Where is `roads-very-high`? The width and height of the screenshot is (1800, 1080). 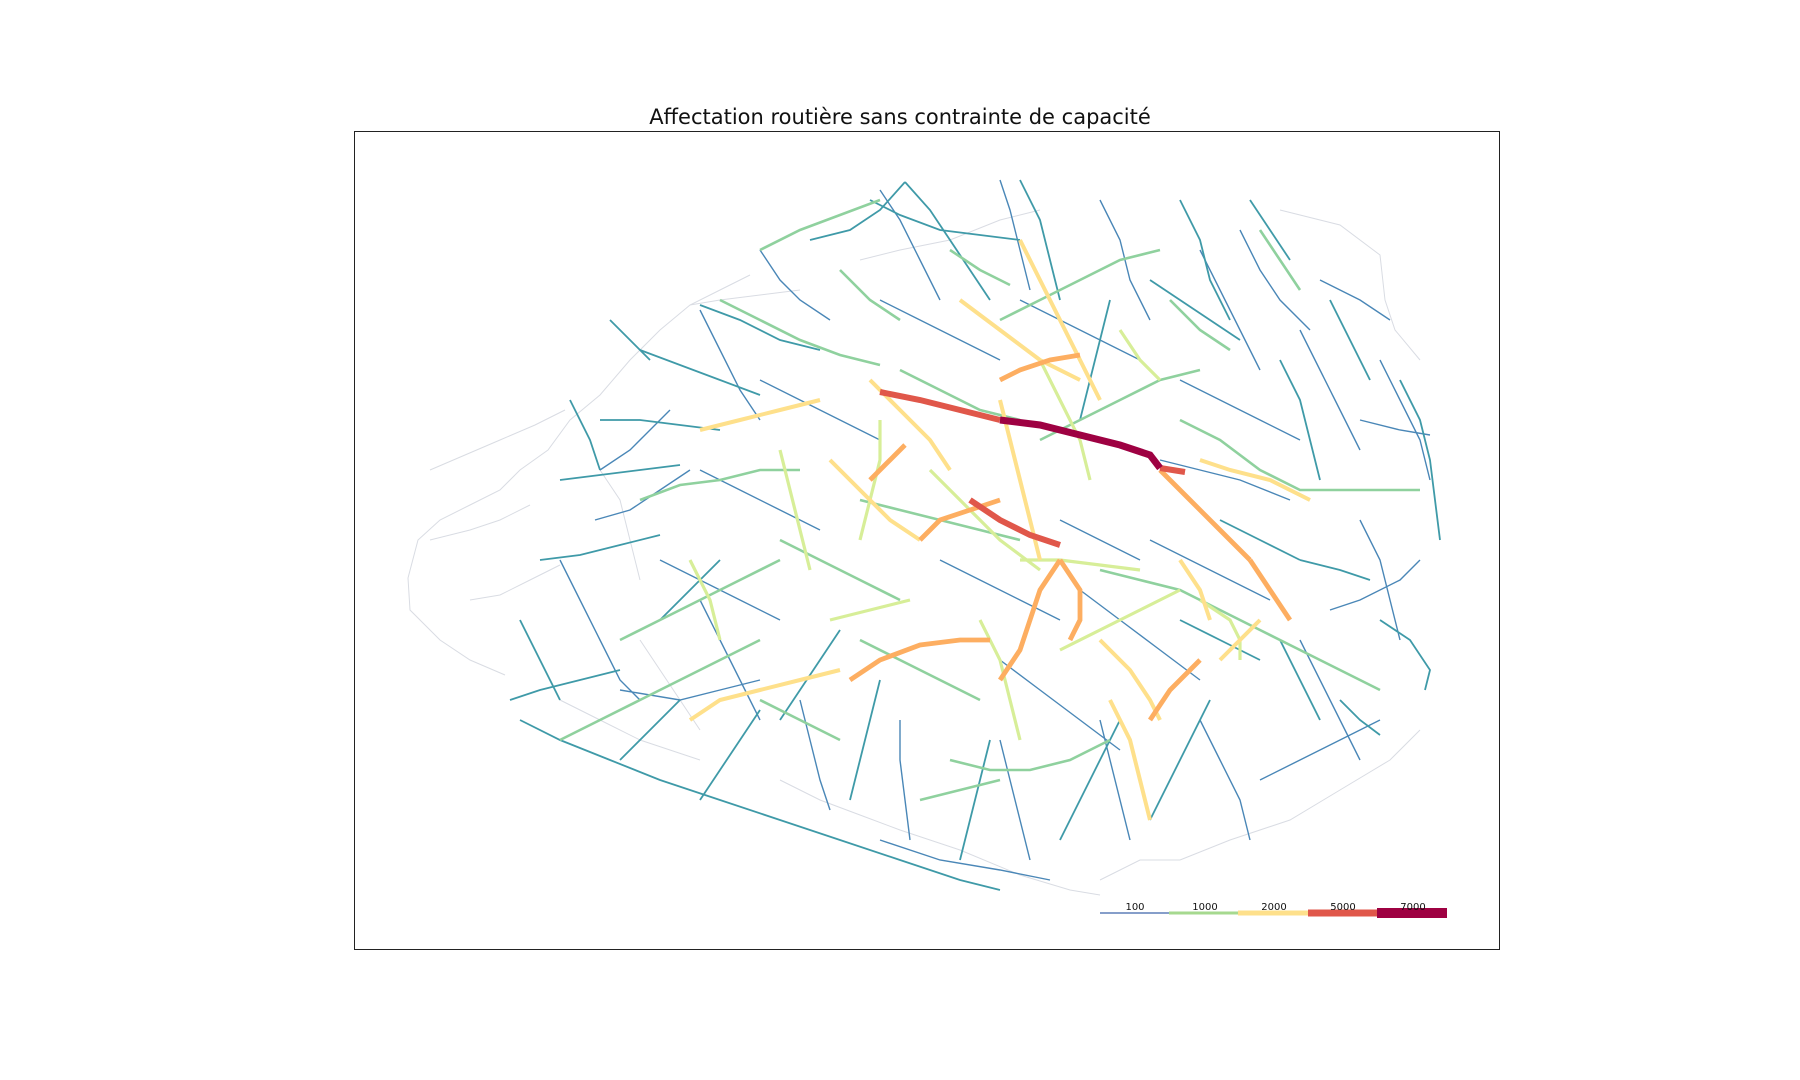
roads-very-high is located at coordinates (1032, 468).